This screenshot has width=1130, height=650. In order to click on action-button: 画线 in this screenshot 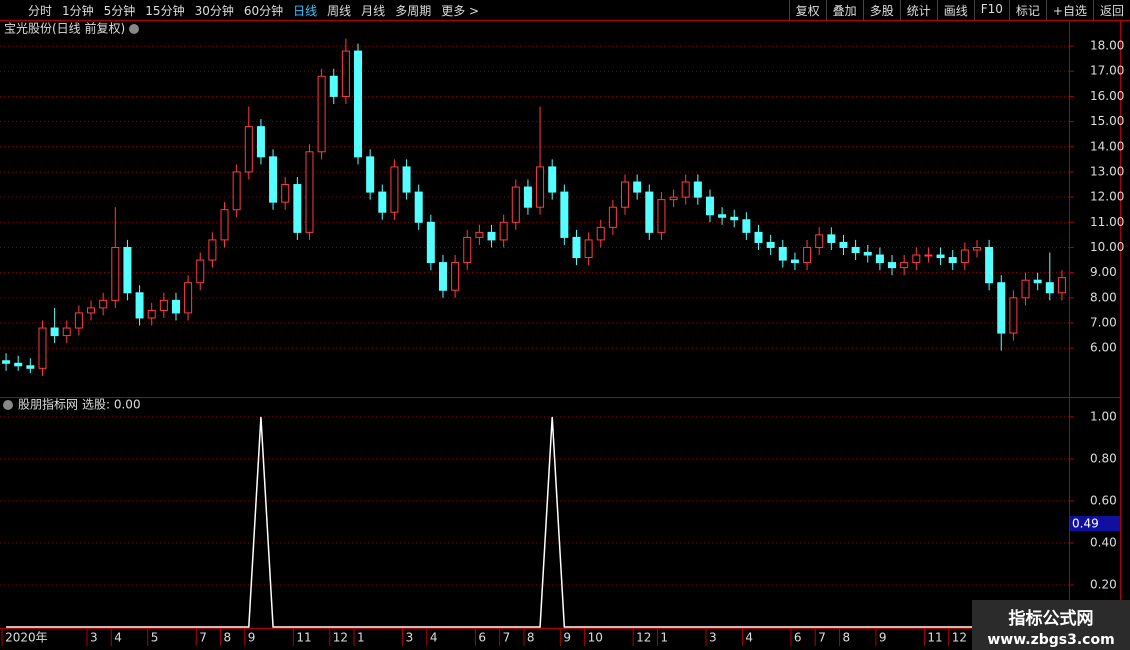, I will do `click(955, 10)`.